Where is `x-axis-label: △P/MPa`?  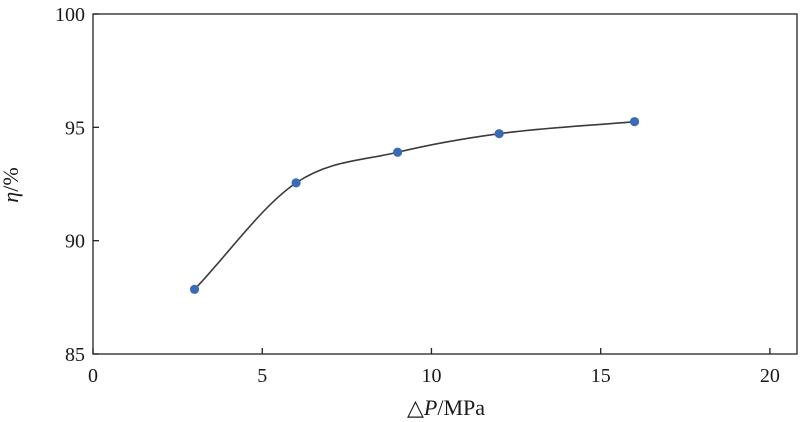
x-axis-label: △P/MPa is located at coordinates (446, 407).